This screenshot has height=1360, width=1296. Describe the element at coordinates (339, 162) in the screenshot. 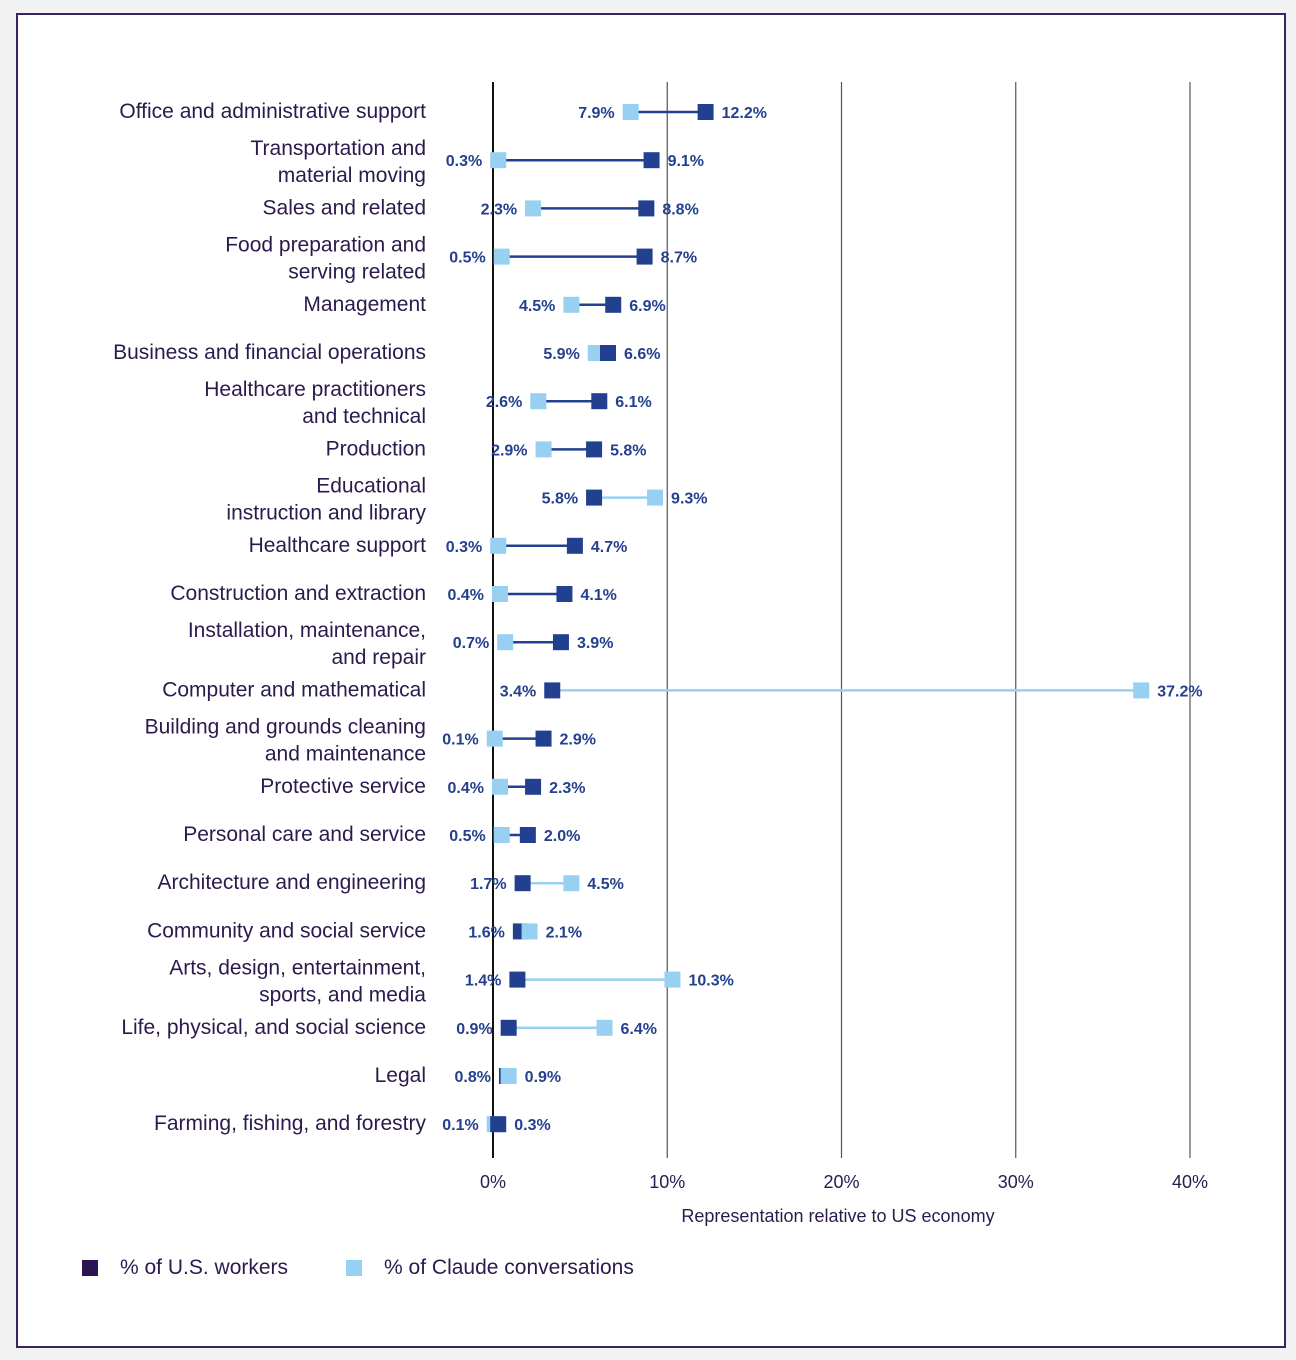

I see `category-label: Transportation and material moving` at that location.